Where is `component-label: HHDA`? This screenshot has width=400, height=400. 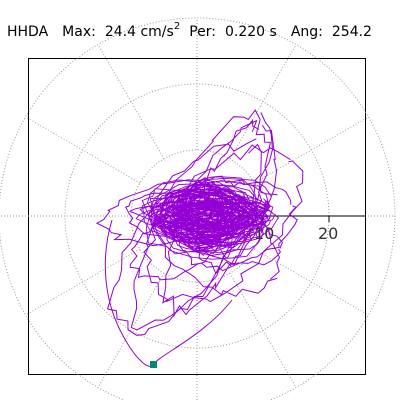 component-label: HHDA is located at coordinates (28, 31).